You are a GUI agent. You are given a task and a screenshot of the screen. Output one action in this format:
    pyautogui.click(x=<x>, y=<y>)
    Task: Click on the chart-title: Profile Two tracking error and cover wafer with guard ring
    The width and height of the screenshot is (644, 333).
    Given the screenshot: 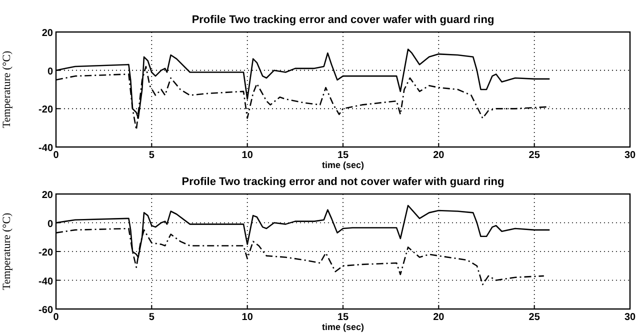 What is the action you would take?
    pyautogui.click(x=343, y=20)
    